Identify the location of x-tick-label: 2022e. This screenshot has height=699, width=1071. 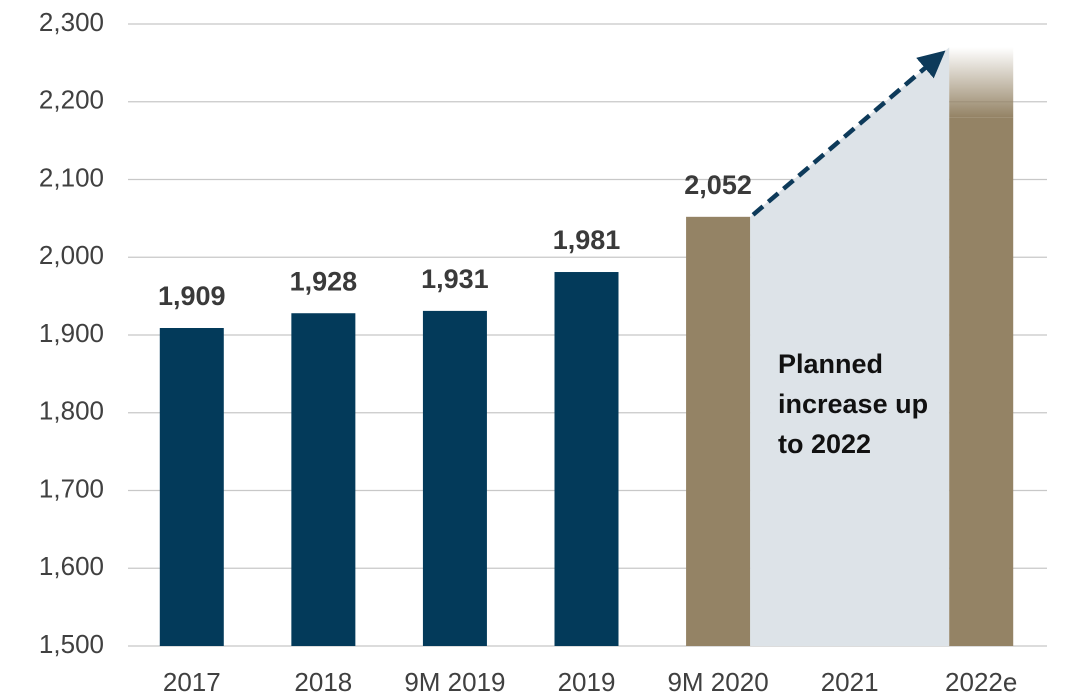
(981, 682).